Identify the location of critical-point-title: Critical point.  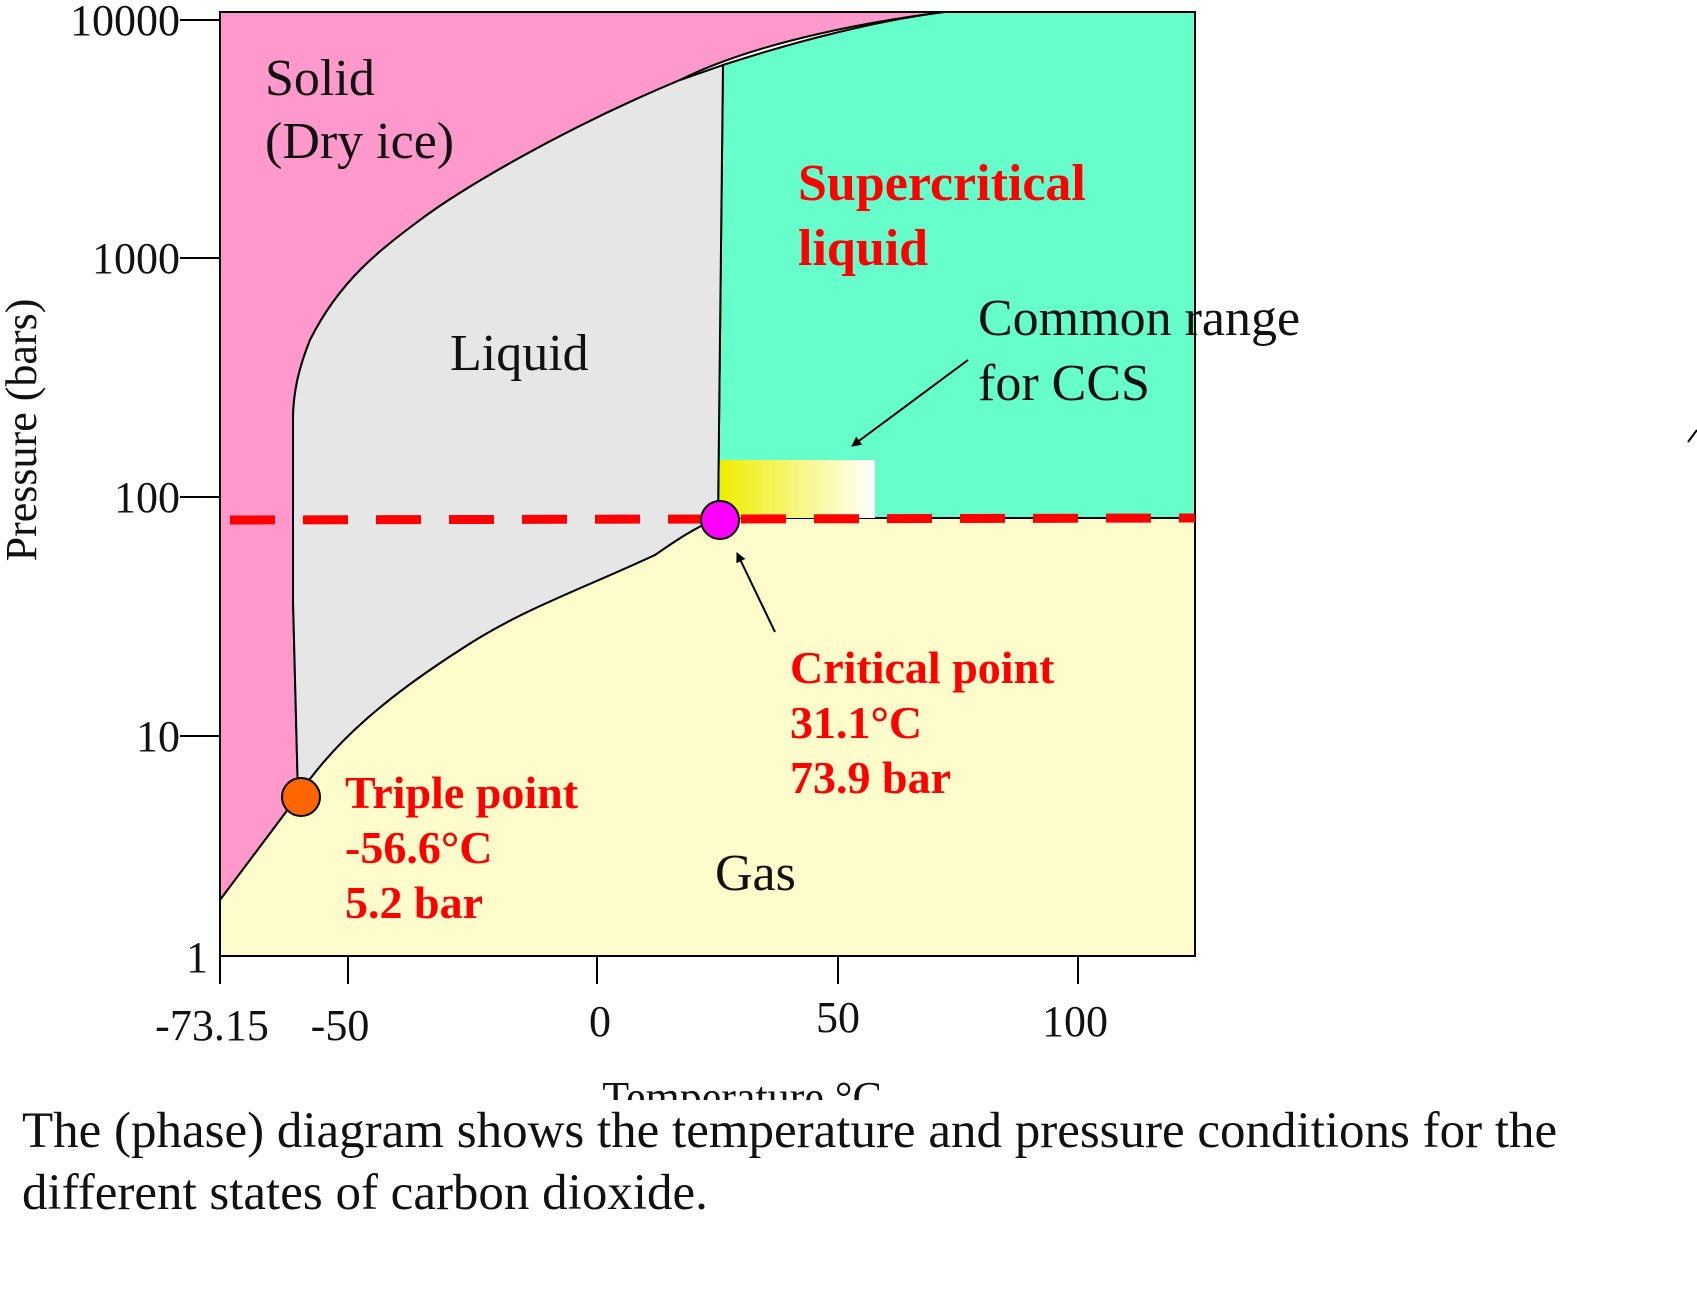
(922, 667).